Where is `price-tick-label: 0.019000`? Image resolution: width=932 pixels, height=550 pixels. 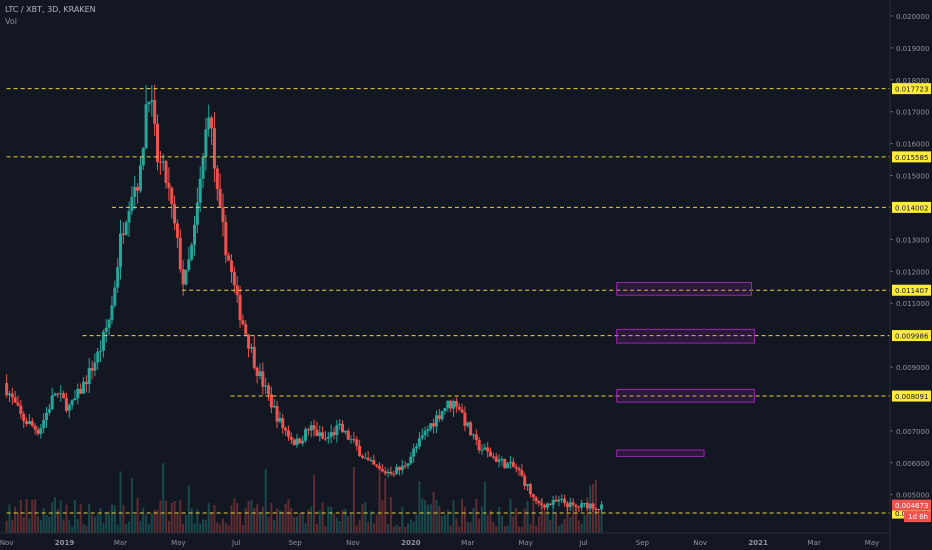
price-tick-label: 0.019000 is located at coordinates (912, 49).